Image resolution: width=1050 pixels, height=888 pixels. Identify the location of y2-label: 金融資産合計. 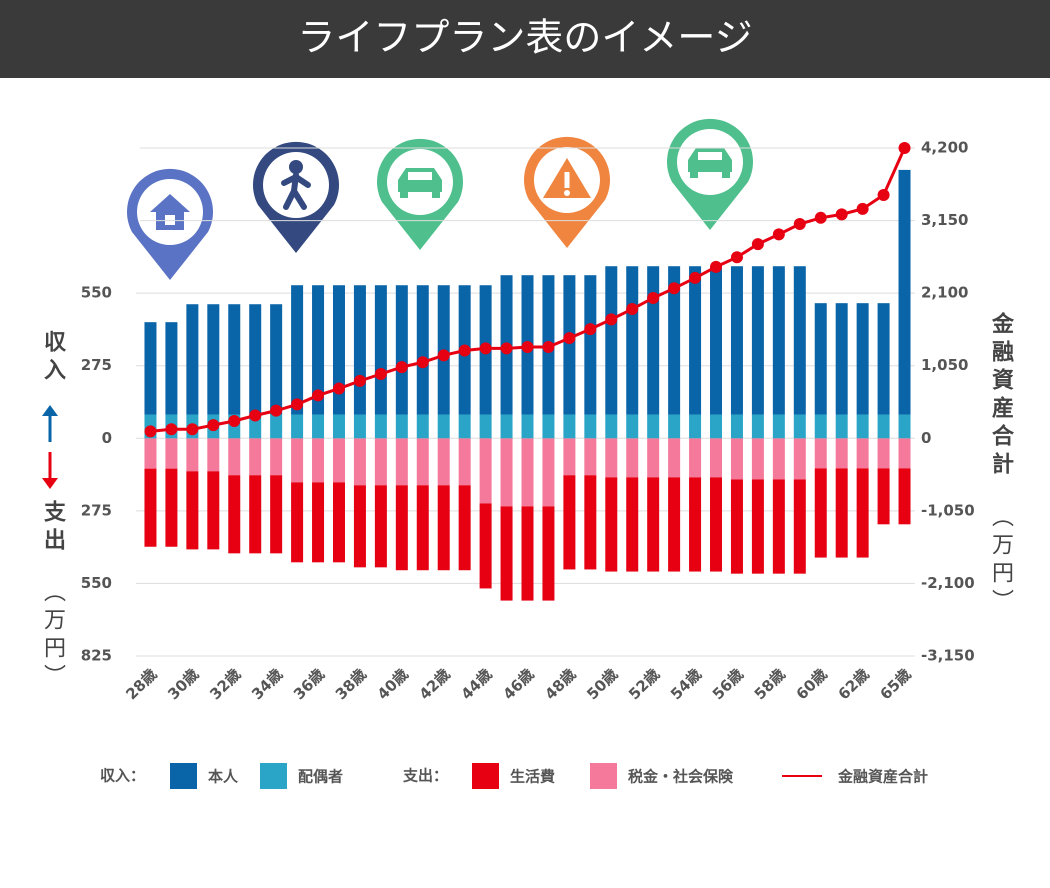
(1000, 396).